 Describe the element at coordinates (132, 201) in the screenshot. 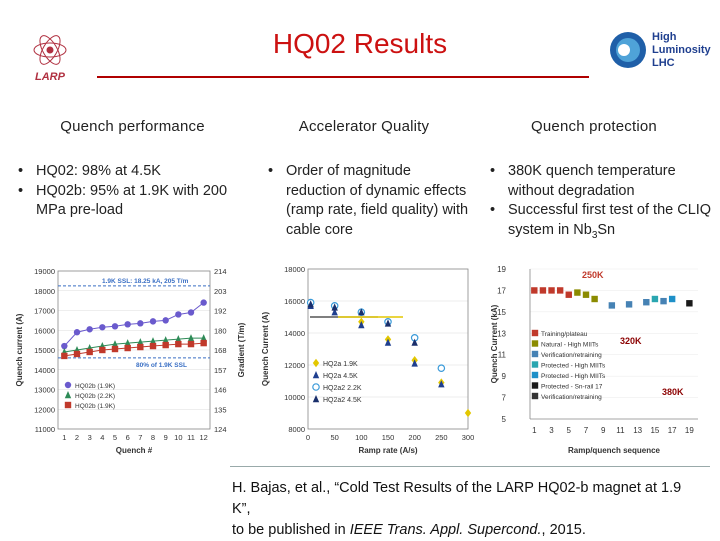

I see `bullet-item: HQ02b: 95% at 1.9K with 200 MPa pre-load` at that location.